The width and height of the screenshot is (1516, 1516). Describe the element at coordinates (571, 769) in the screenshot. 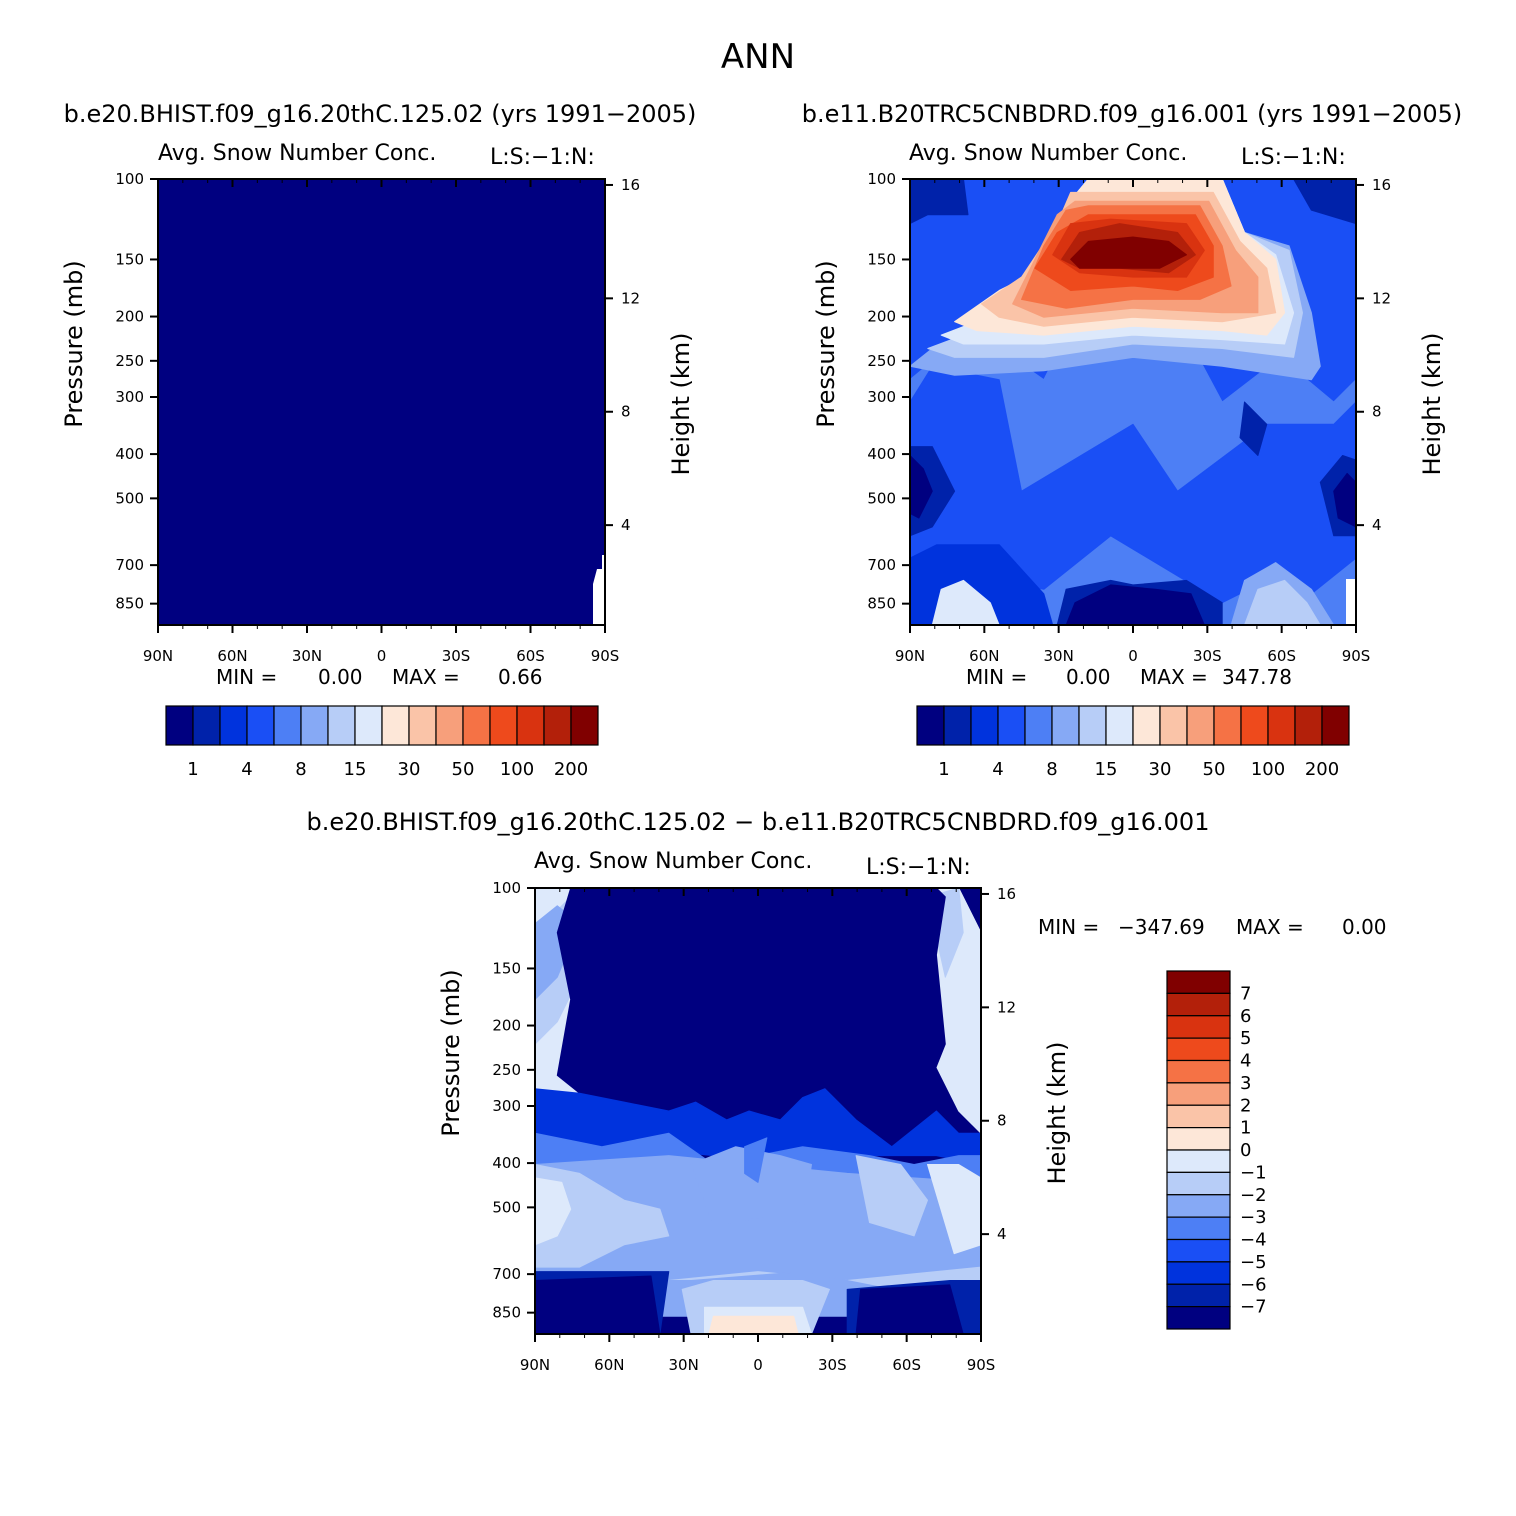

I see `colorbar-label: 200` at that location.